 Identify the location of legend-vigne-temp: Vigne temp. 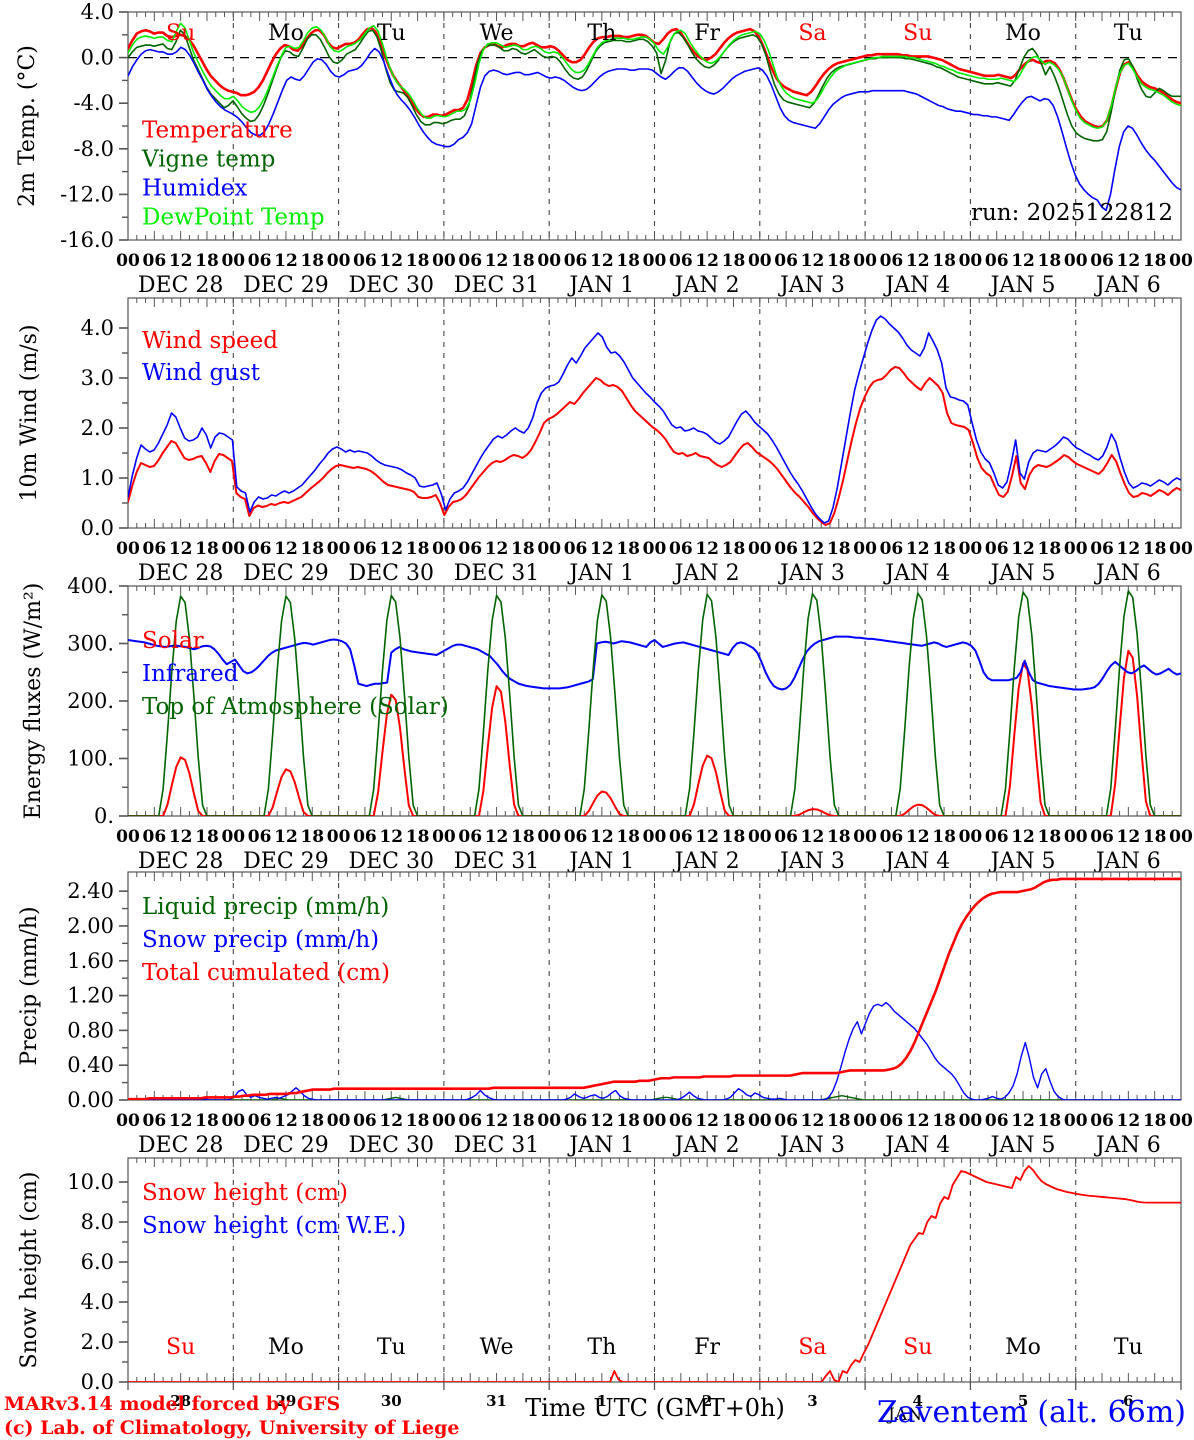
(208, 159).